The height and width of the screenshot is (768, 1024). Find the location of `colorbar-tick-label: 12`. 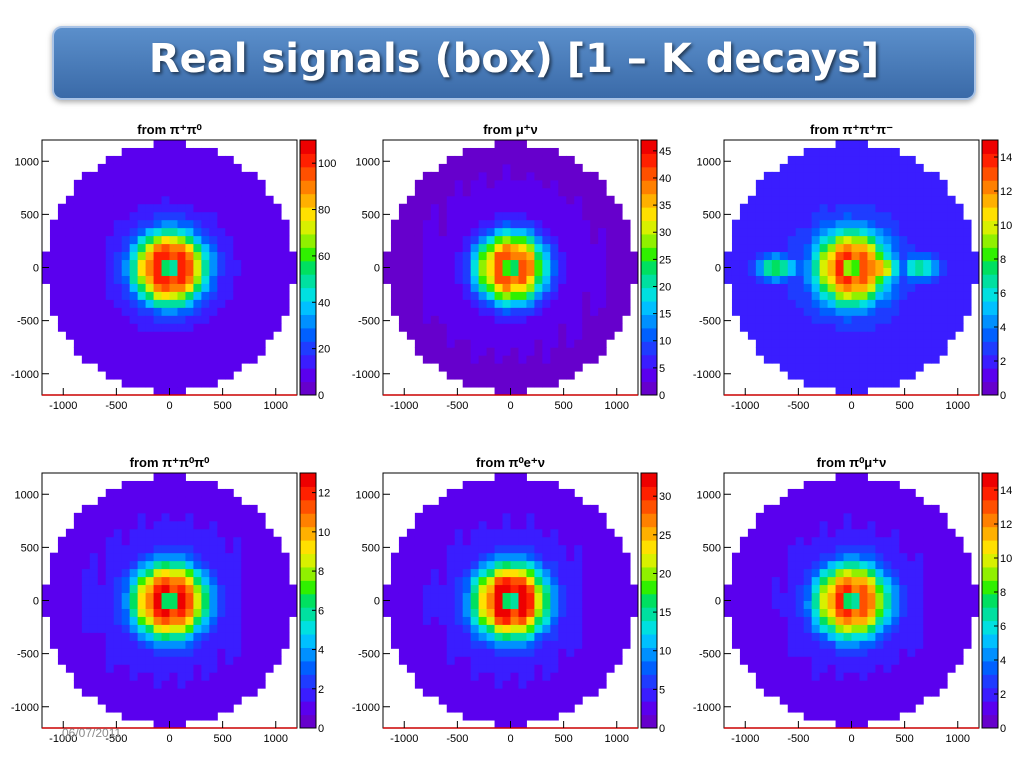

colorbar-tick-label: 12 is located at coordinates (1006, 525).